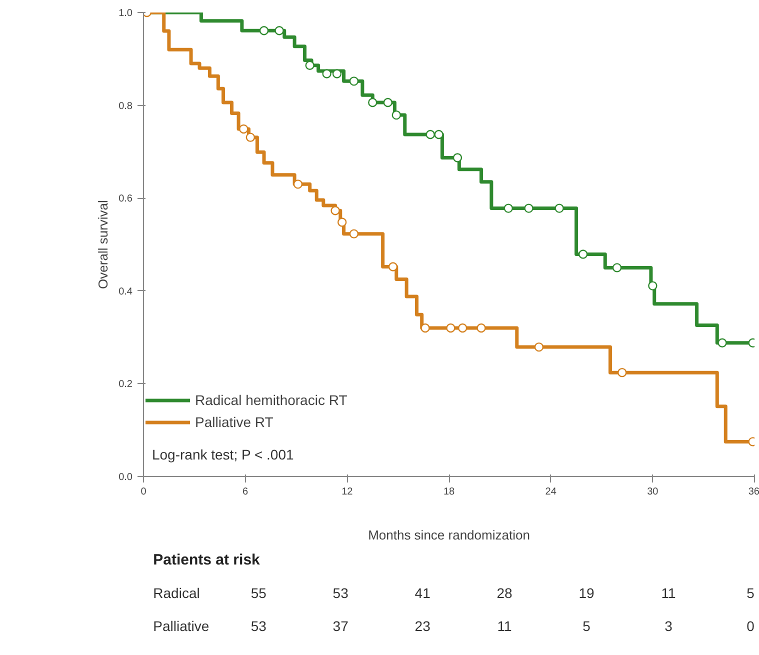  I want to click on y-tick-label: 0.6, so click(125, 199).